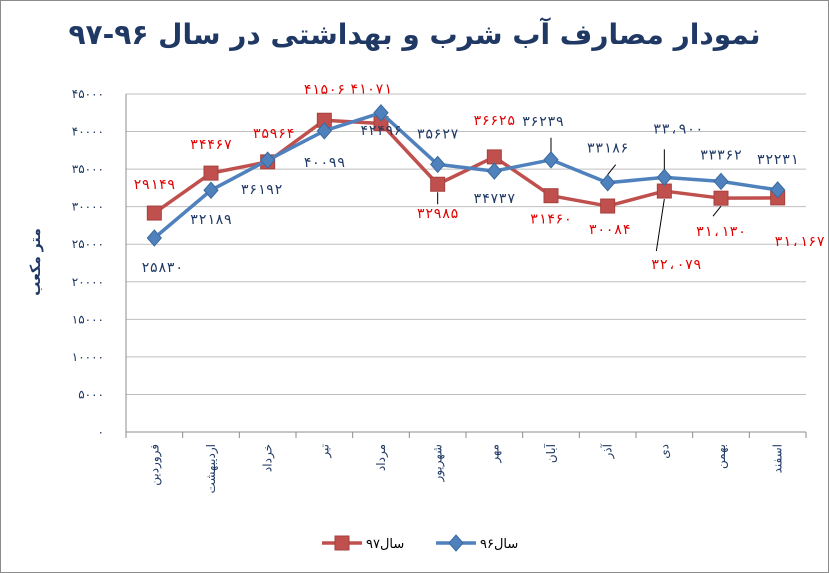 The width and height of the screenshot is (829, 573). I want to click on y-tick-label: ۱۵۰۰۰, so click(88, 319).